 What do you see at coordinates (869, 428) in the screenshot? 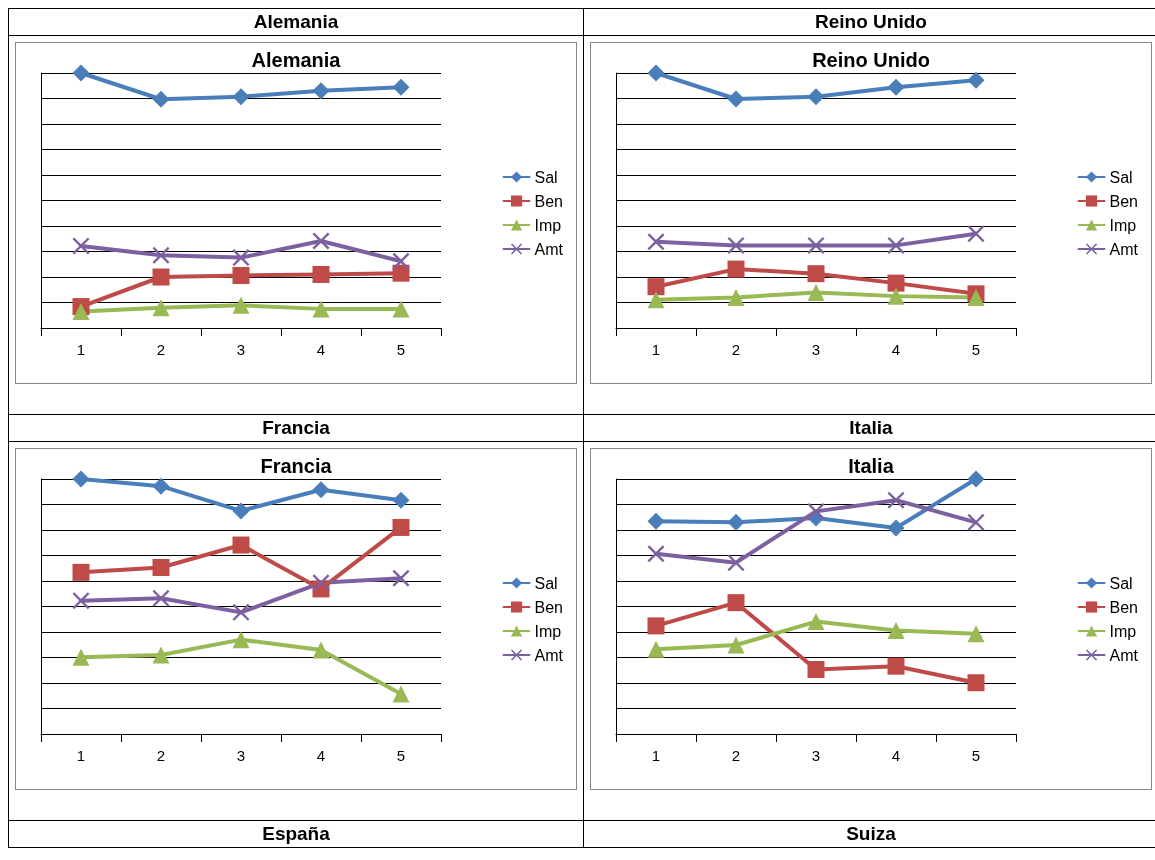
I see `text: Italia` at bounding box center [869, 428].